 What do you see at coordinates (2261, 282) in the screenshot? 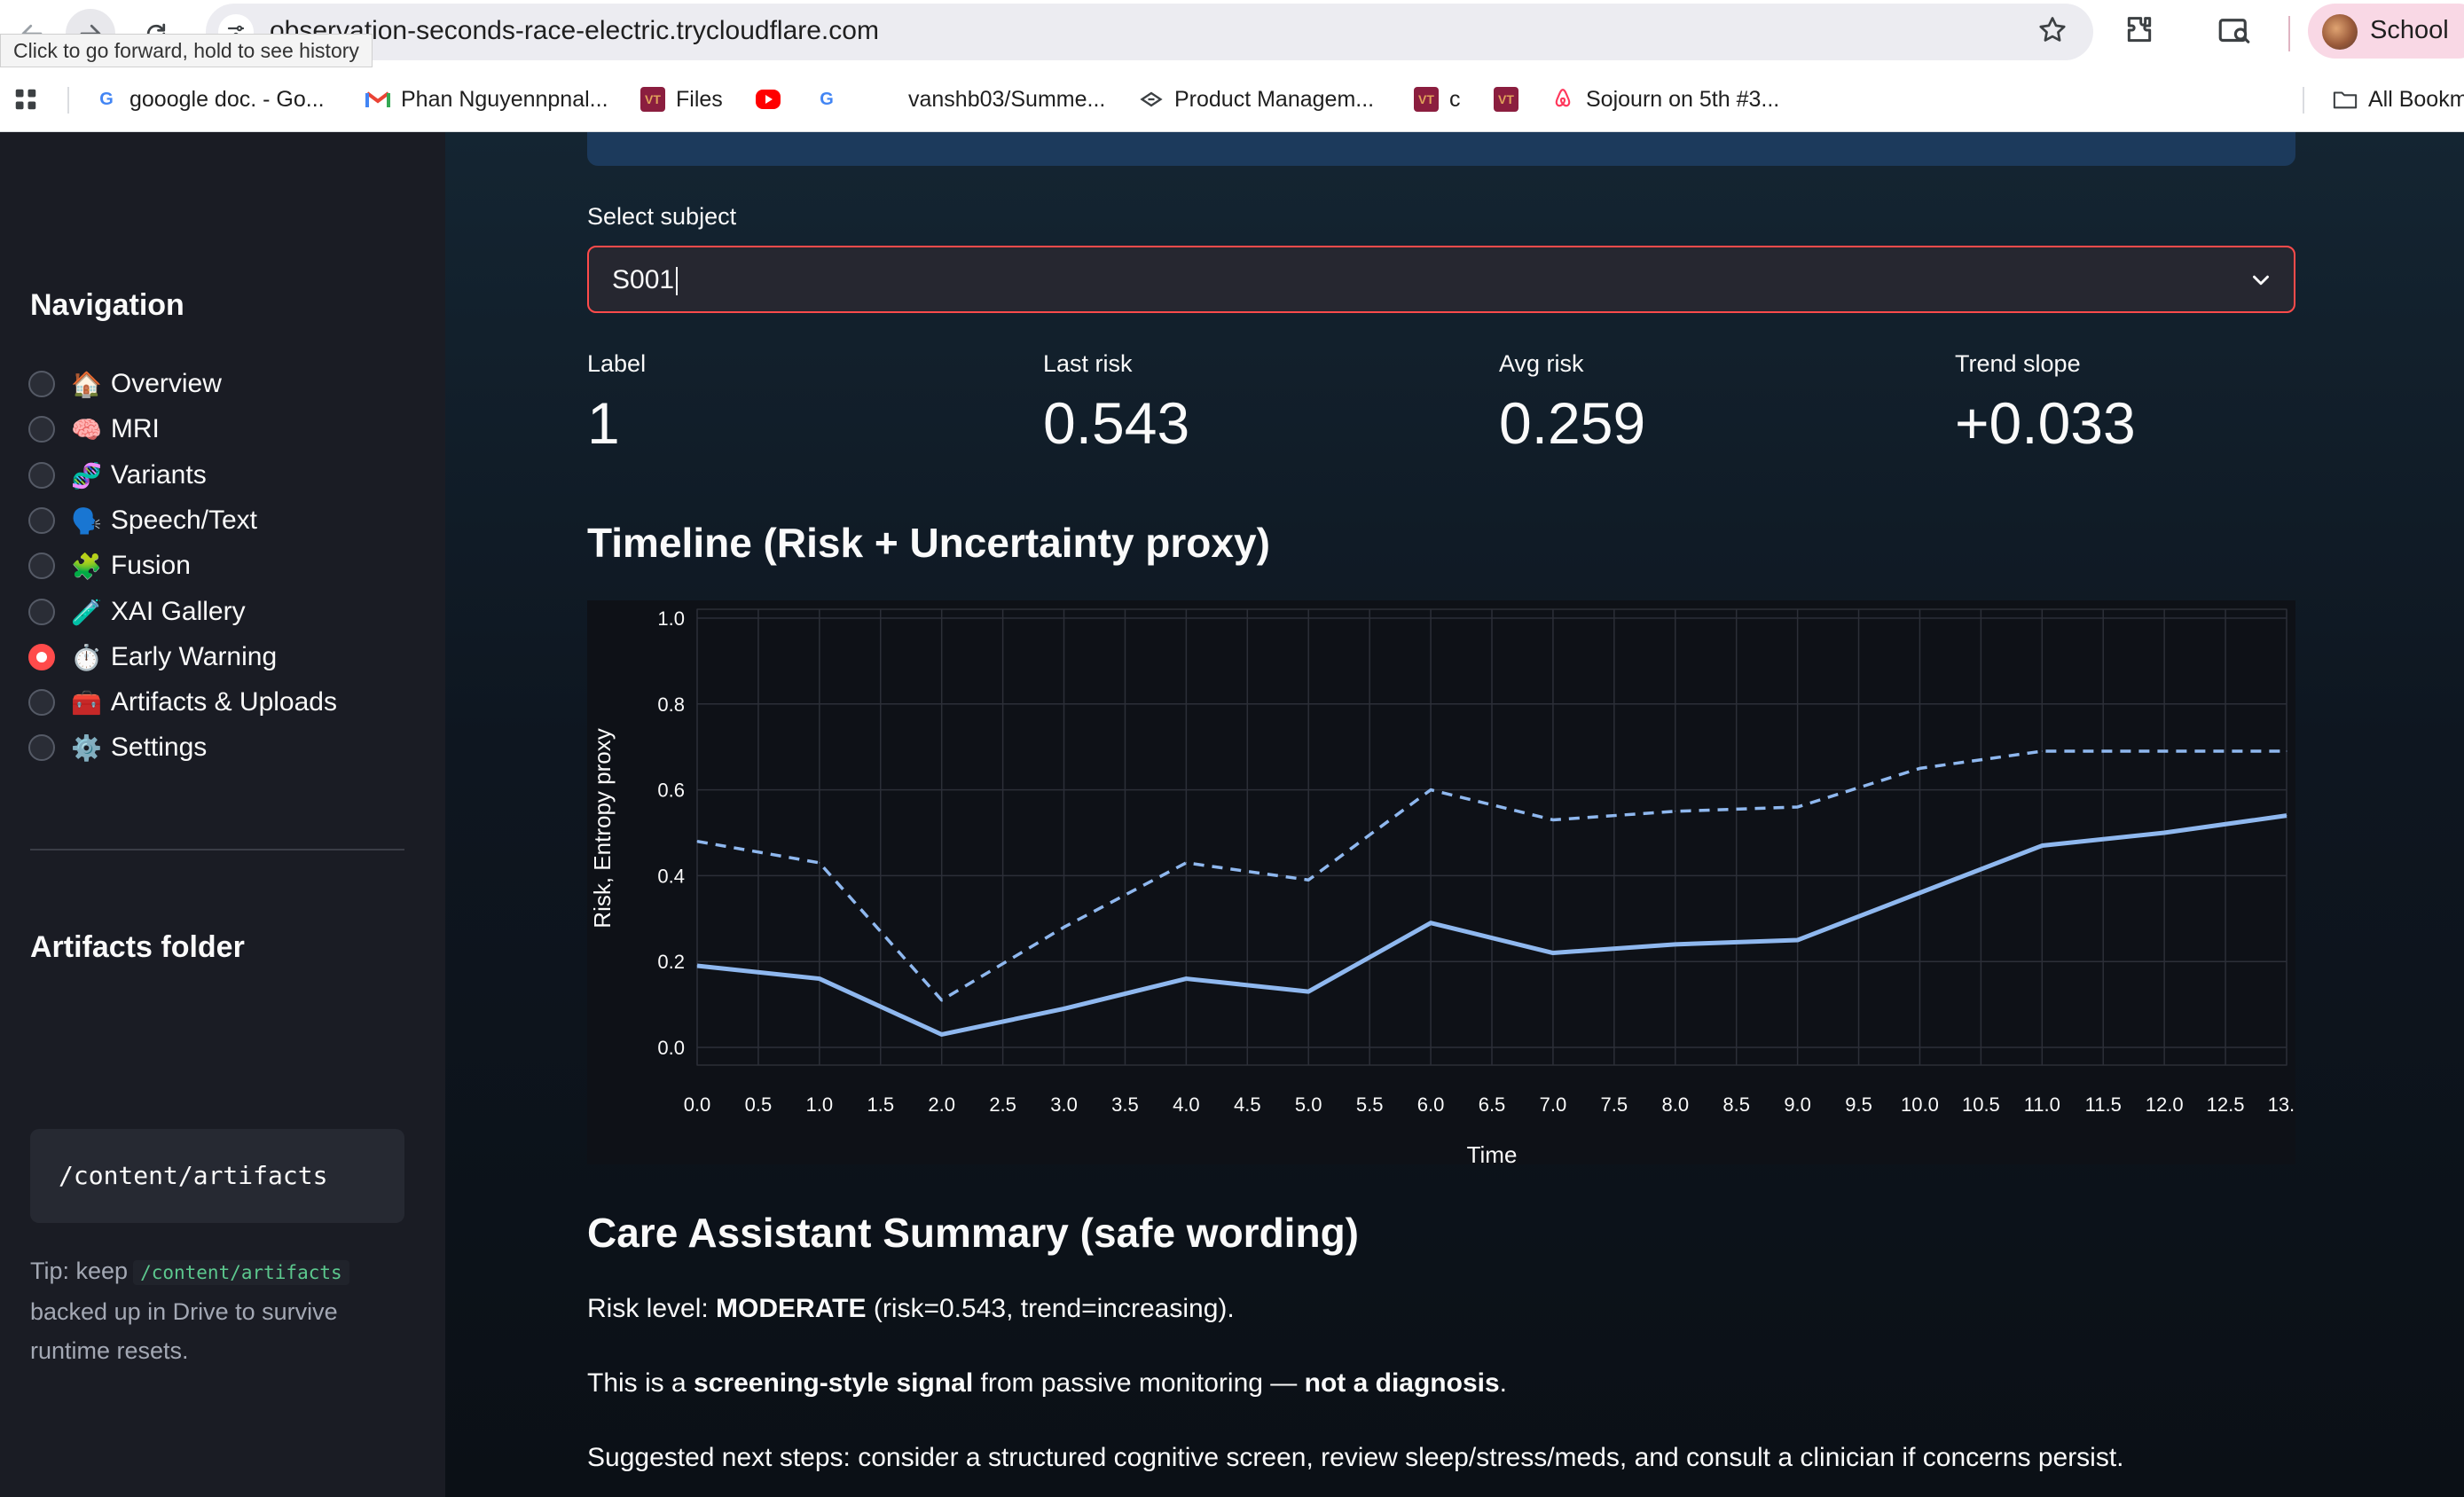
I see `chevron-down-icon` at bounding box center [2261, 282].